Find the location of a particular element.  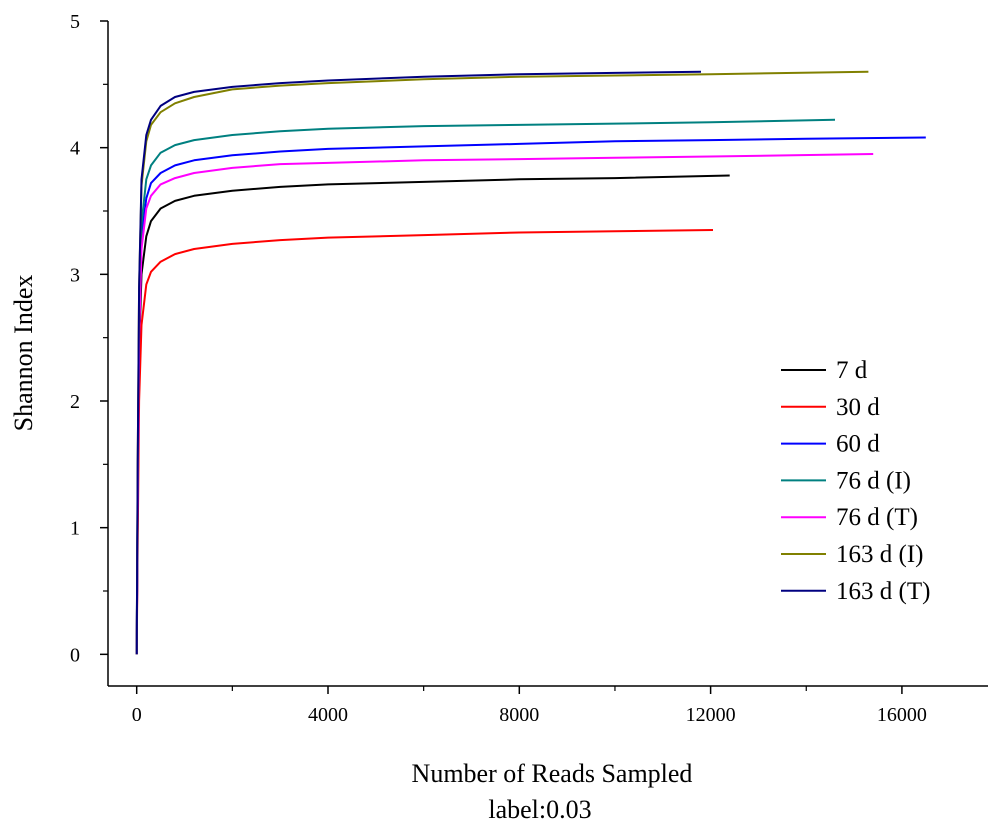

y-tick-label: 5 is located at coordinates (75, 22).